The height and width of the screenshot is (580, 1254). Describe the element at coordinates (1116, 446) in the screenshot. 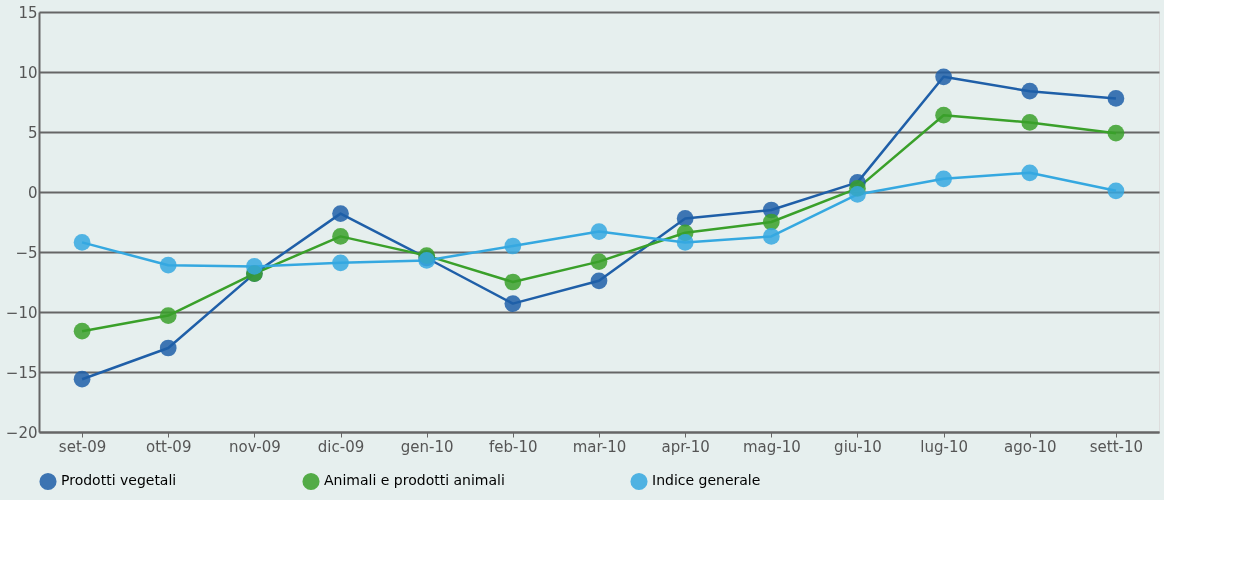

I see `x-tick-label: sett-10` at that location.